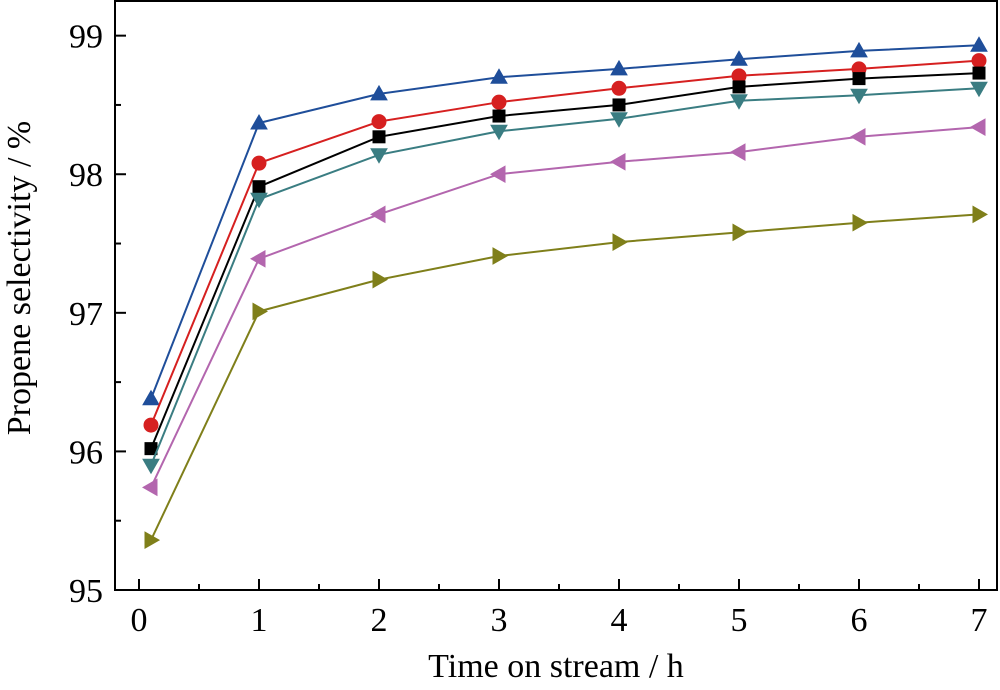 The width and height of the screenshot is (1000, 690). What do you see at coordinates (86, 37) in the screenshot?
I see `y-tick-label-99: 99` at bounding box center [86, 37].